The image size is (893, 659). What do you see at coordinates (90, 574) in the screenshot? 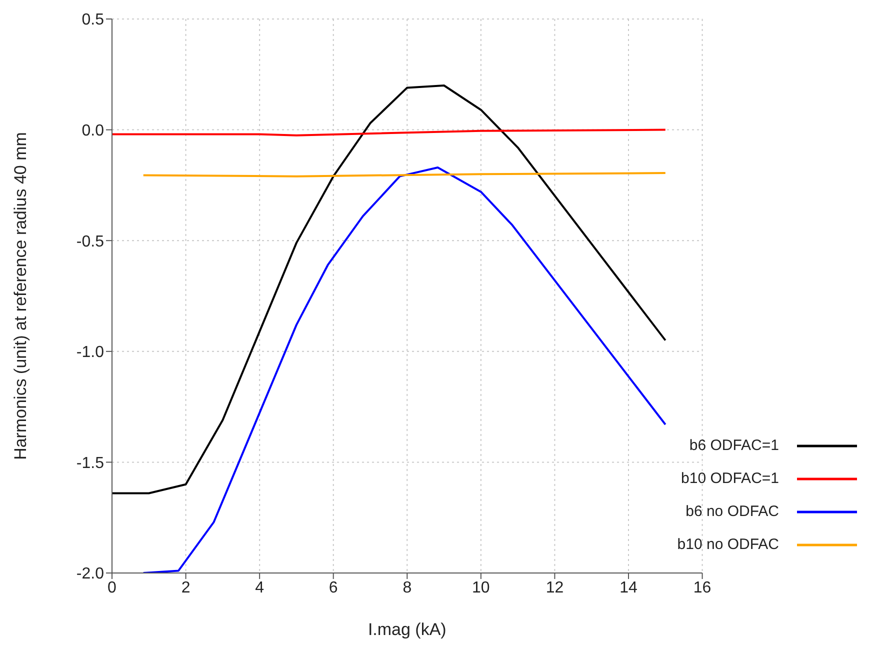
I see `y-tick-label: -2.0` at bounding box center [90, 574].